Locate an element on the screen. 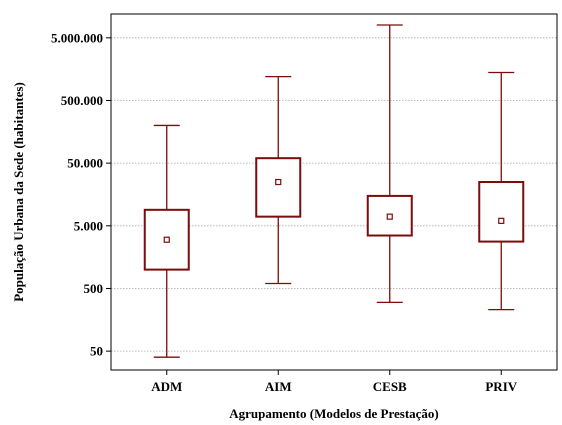 The width and height of the screenshot is (562, 425). x-tick-label: ADM is located at coordinates (166, 386).